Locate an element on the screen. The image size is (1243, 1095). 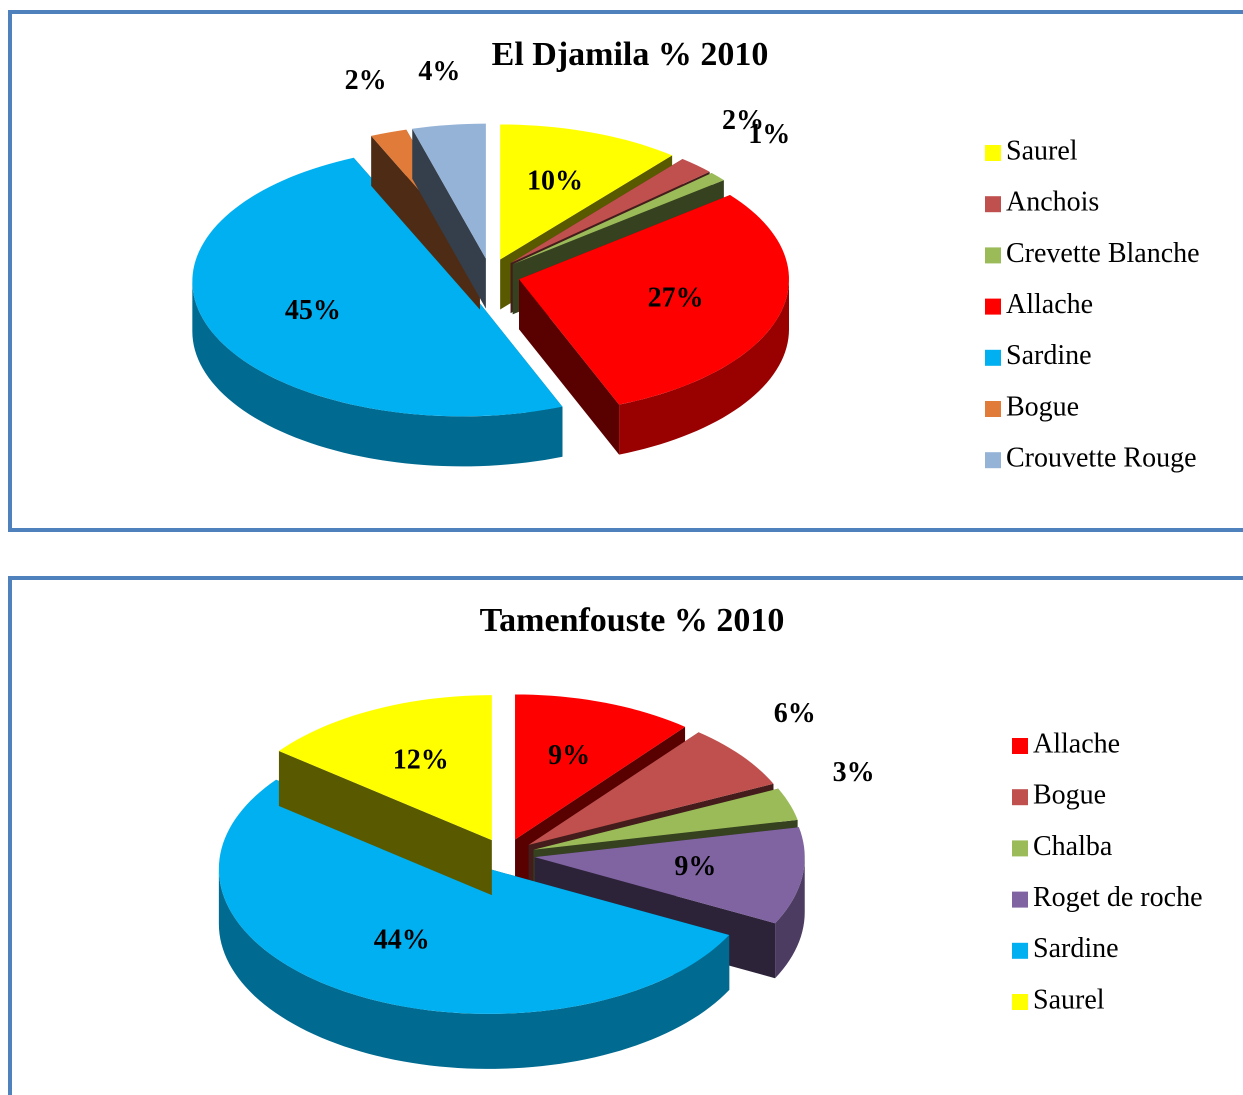
data-label: 27% is located at coordinates (676, 297).